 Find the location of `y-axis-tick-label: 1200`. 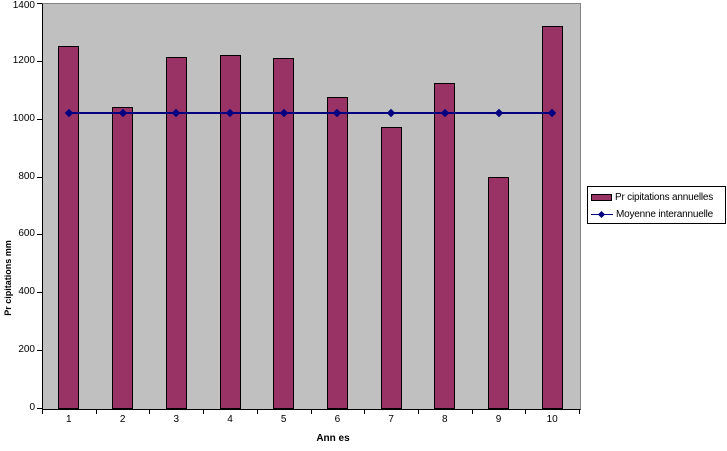

y-axis-tick-label: 1200 is located at coordinates (23, 60).